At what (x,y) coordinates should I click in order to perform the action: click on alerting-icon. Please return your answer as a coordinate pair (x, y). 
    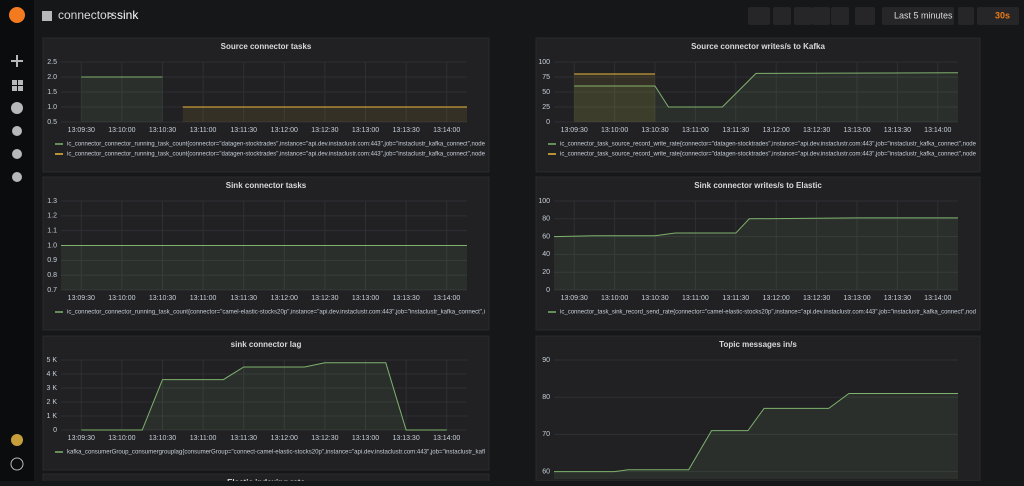
    Looking at the image, I should click on (17, 131).